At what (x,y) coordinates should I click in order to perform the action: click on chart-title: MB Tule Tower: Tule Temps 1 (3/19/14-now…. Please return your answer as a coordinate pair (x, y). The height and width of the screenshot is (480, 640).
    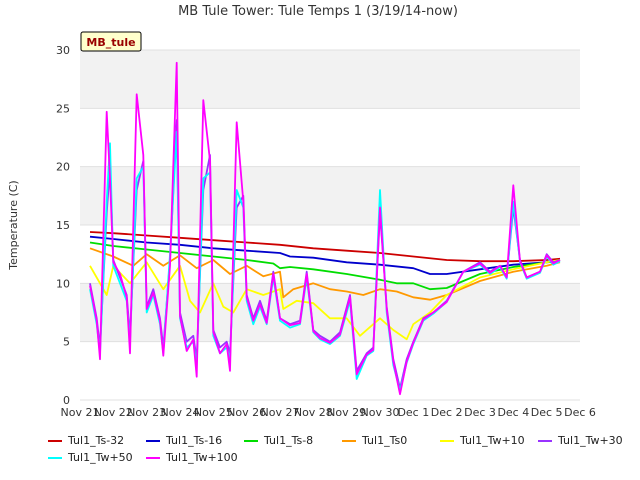
    Looking at the image, I should click on (318, 11).